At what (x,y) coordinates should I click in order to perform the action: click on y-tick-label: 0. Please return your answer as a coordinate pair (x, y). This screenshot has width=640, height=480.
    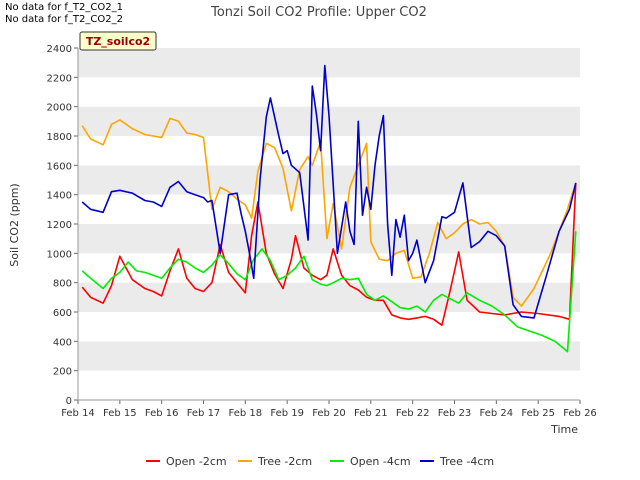
    Looking at the image, I should click on (69, 401).